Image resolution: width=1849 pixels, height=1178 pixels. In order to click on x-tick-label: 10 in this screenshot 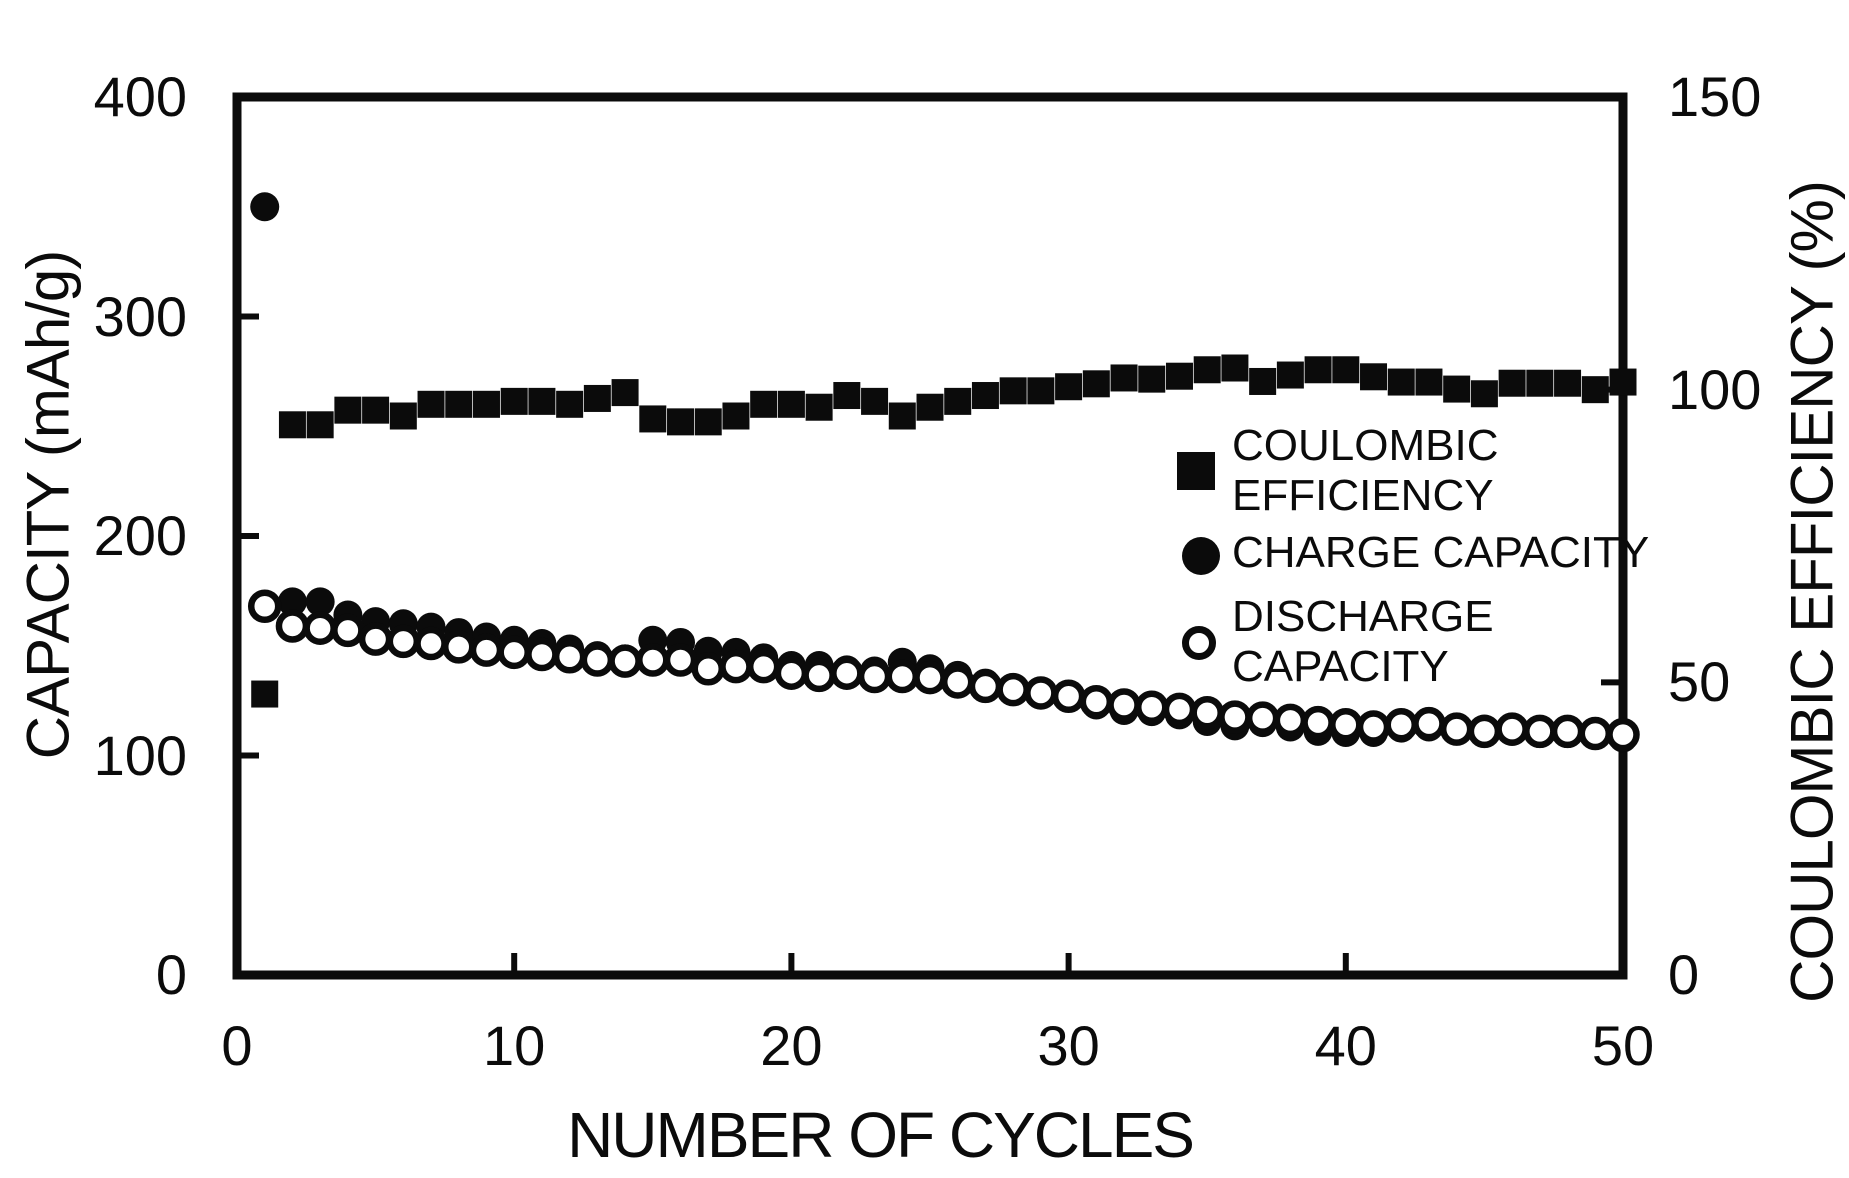, I will do `click(514, 1045)`.